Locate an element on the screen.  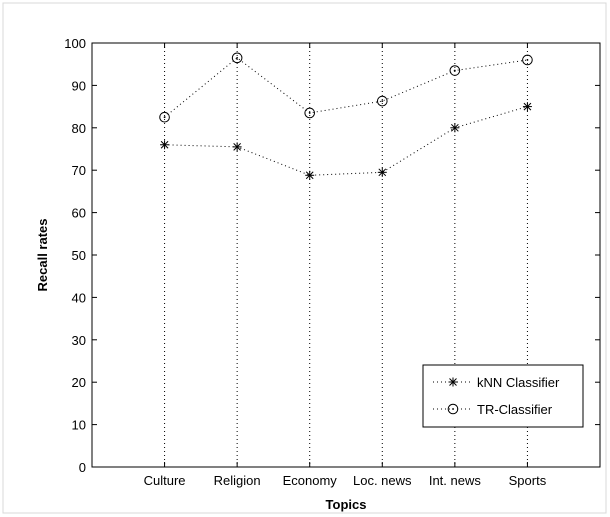
legend: kNN Classifier TR-Classifier is located at coordinates (503, 396).